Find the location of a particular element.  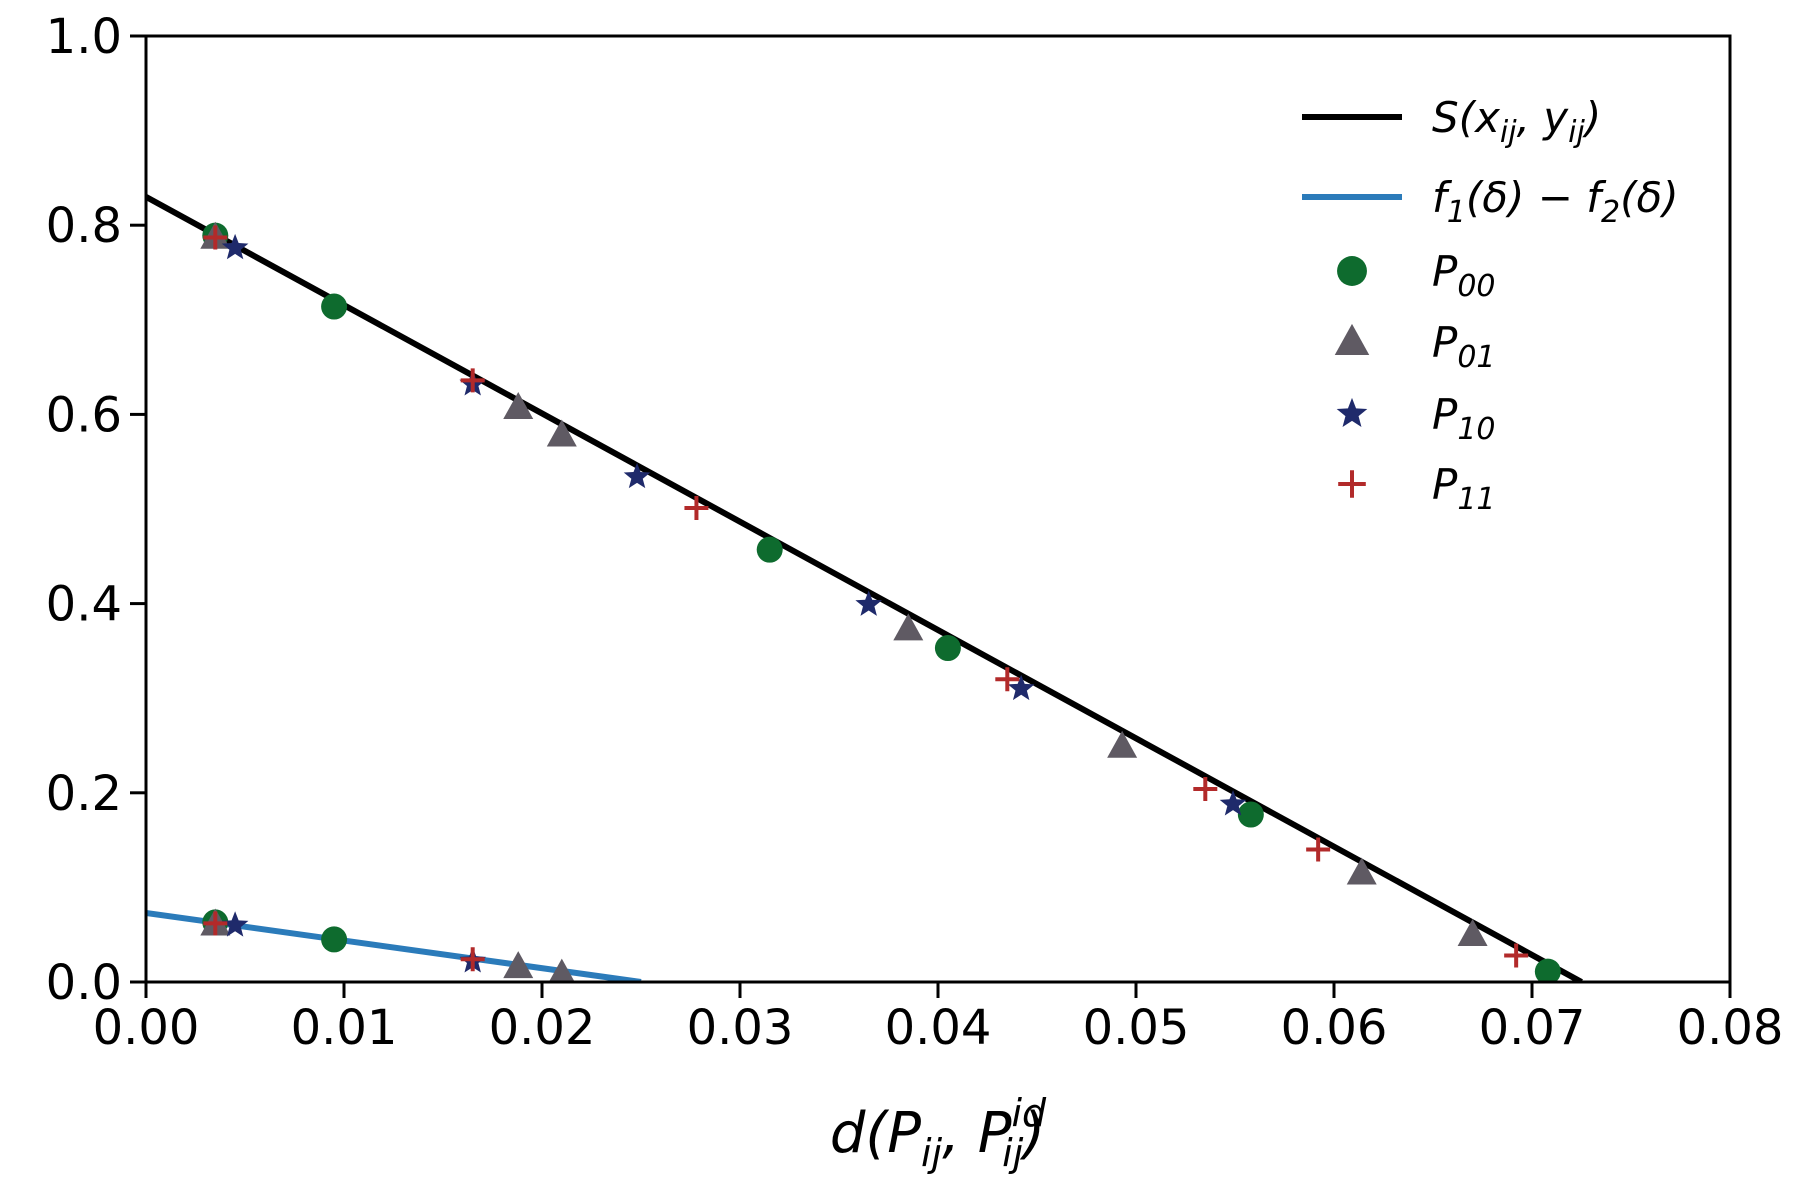

y-tick-label: 0.6 is located at coordinates (84, 415).